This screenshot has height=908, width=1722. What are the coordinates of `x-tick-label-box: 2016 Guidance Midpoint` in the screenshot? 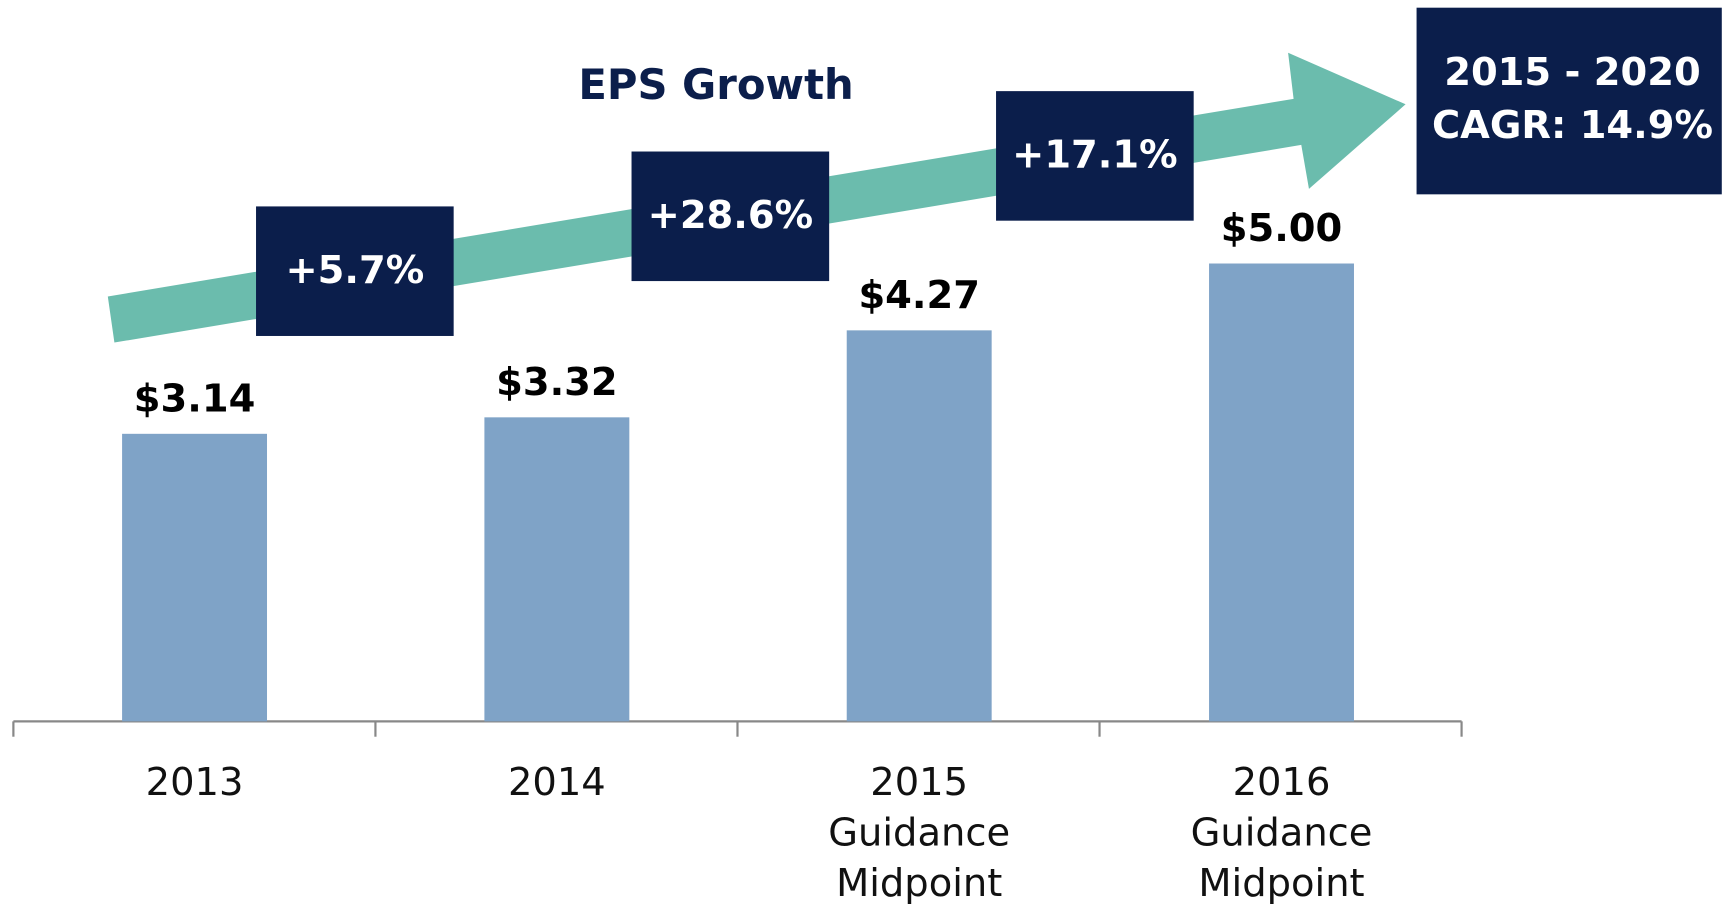 It's located at (1281, 833).